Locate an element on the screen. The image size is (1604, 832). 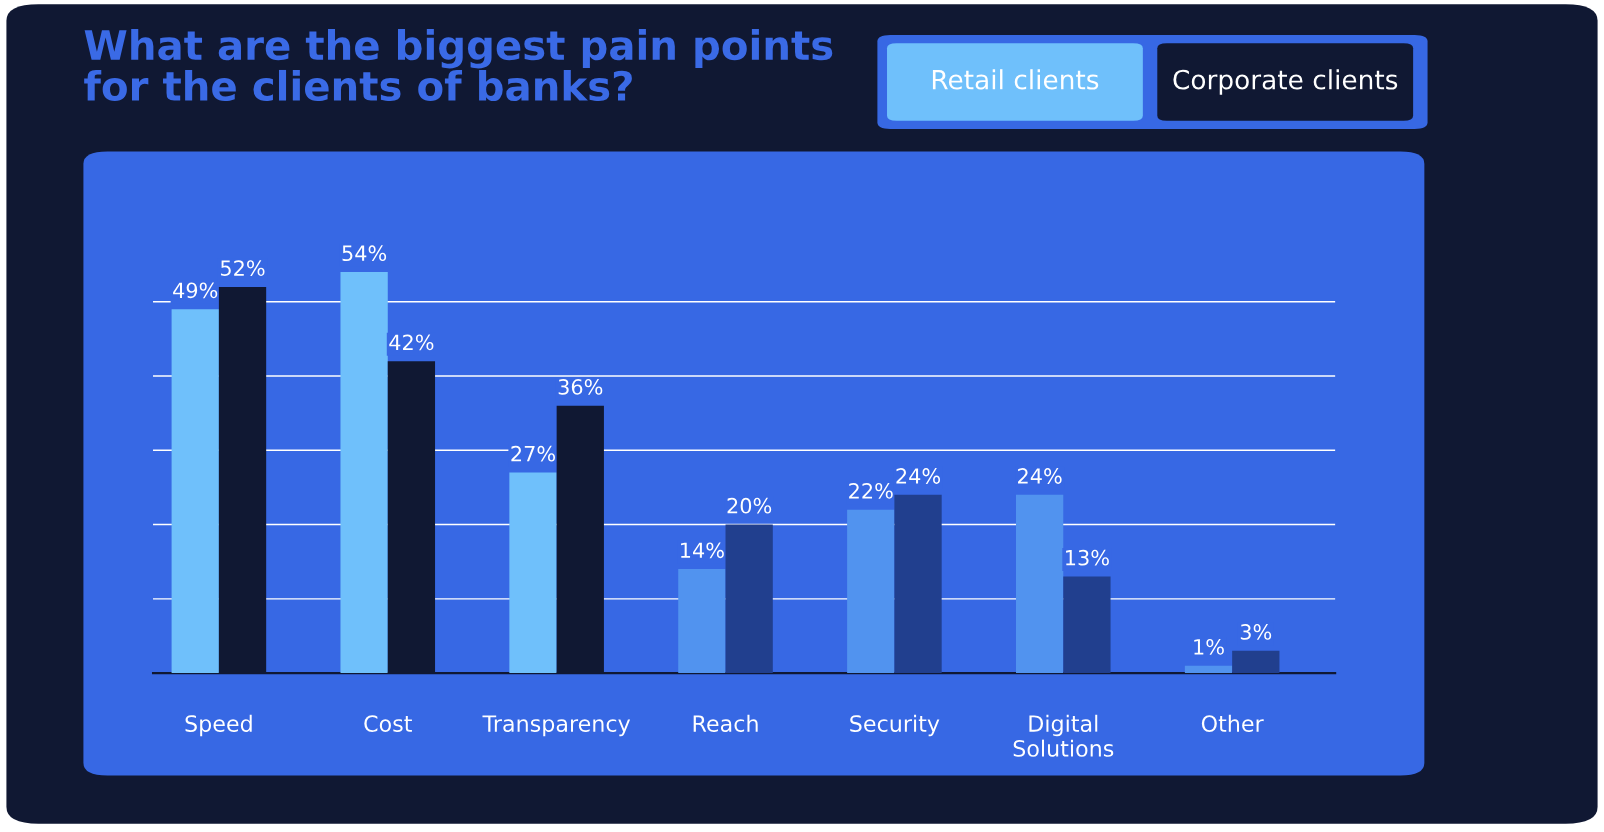
data-label: 3% is located at coordinates (1256, 632).